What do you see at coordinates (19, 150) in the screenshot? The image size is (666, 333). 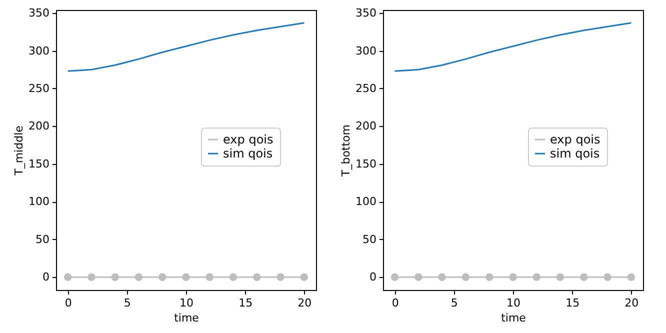 I see `y-axis-title: T_middle` at bounding box center [19, 150].